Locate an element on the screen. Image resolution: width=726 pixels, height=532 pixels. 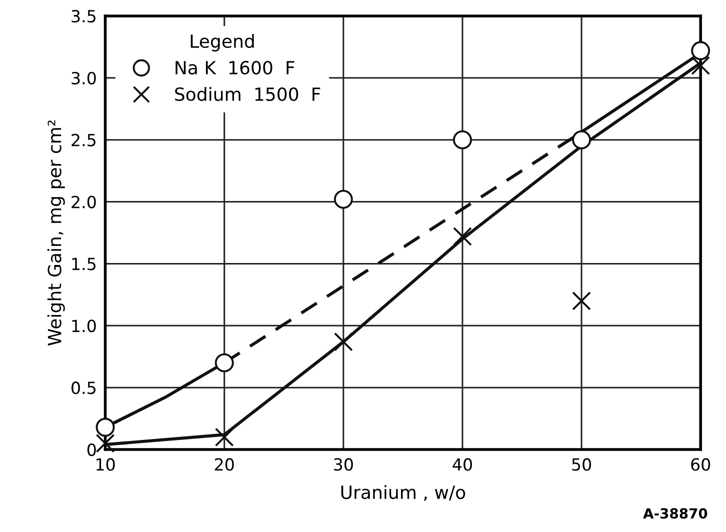
y-tick-label: 0 is located at coordinates (91, 450).